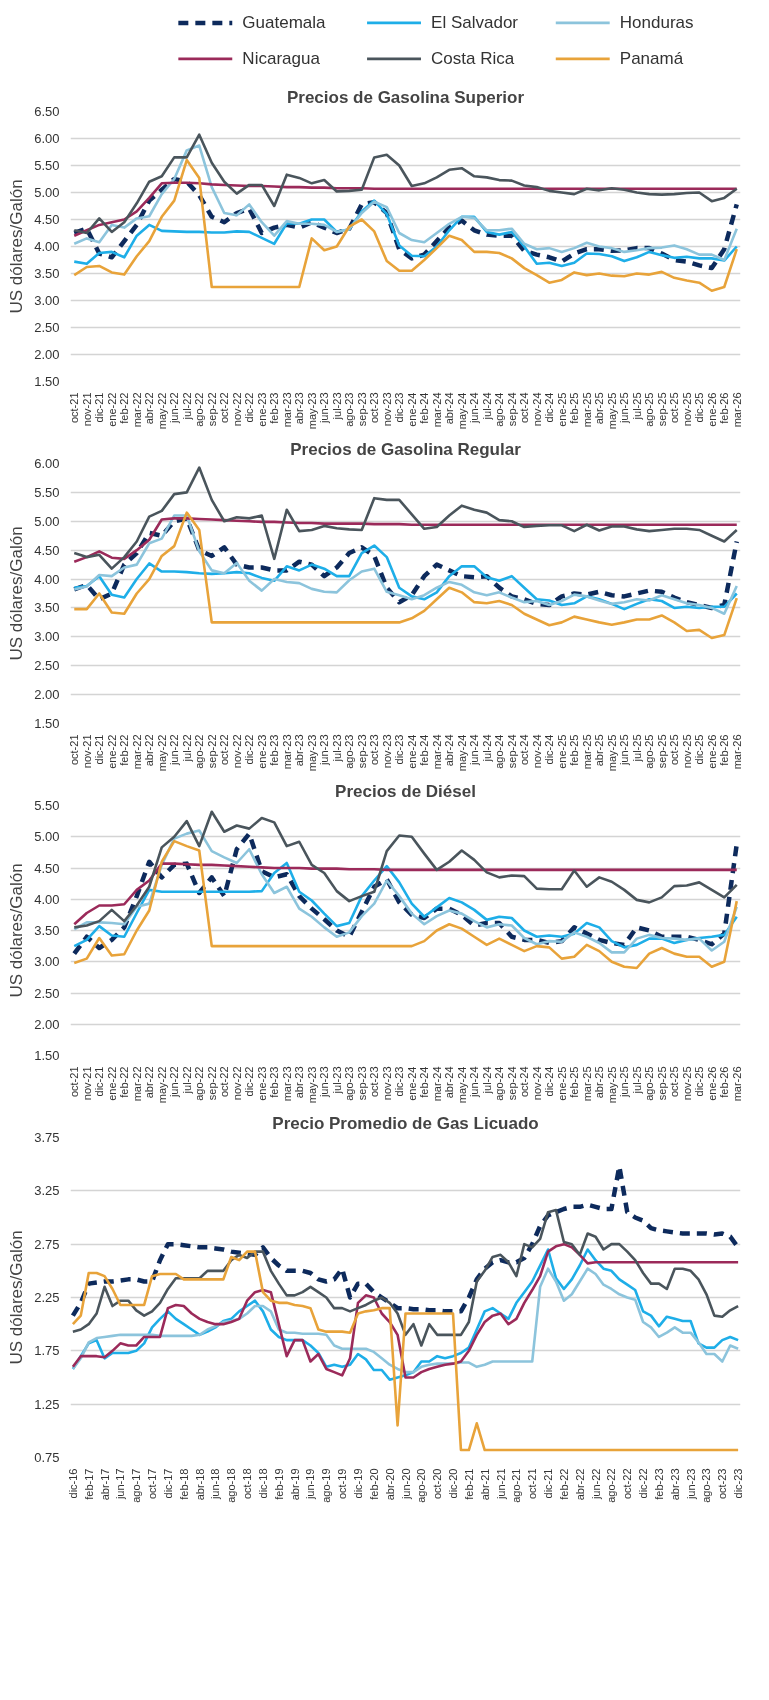 Image resolution: width=769 pixels, height=1700 pixels. I want to click on x-tick-label: sep-25, so click(661, 409).